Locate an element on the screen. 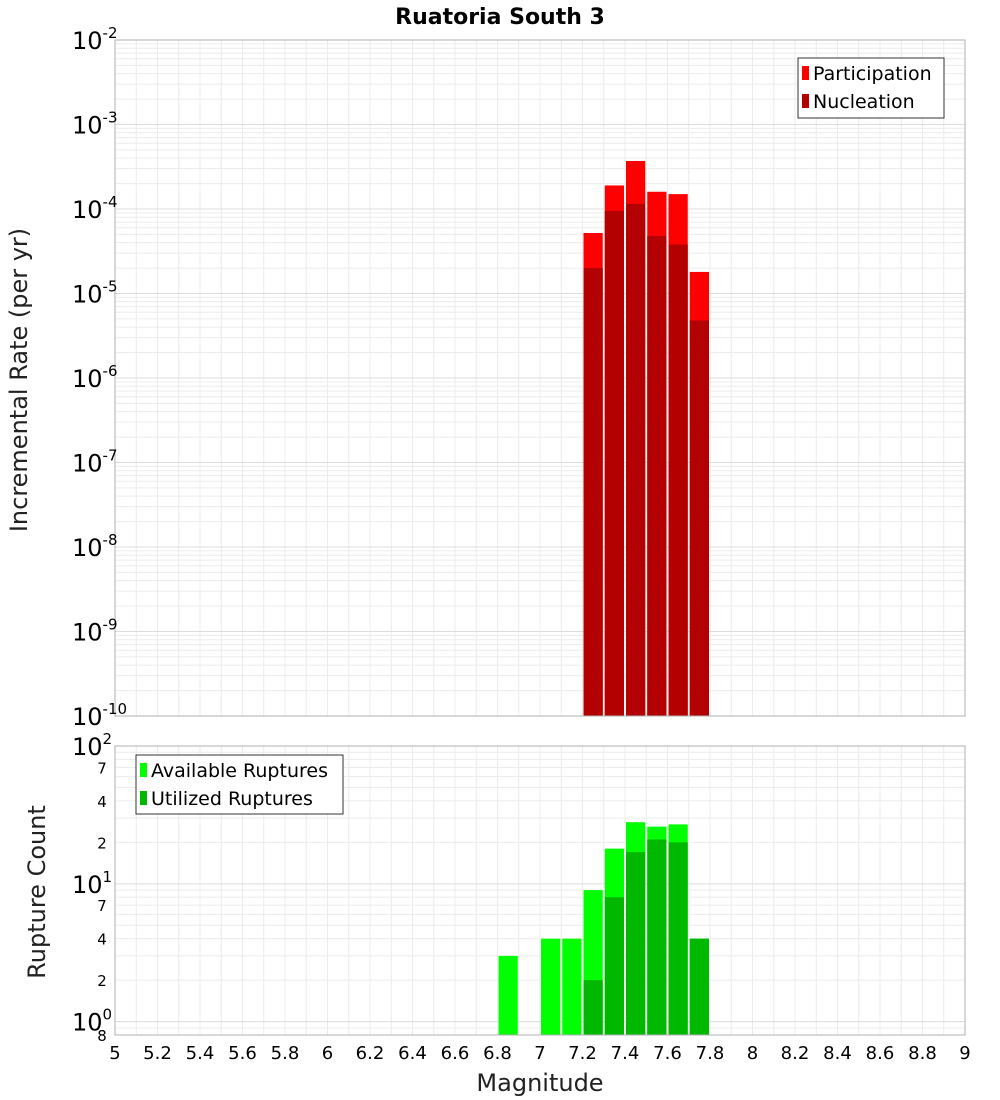  top-legend-box is located at coordinates (871, 88).